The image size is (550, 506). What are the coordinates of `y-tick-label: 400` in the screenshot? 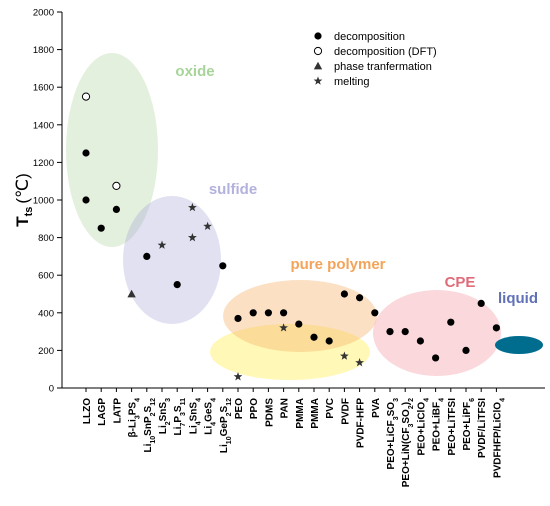 It's located at (46, 313).